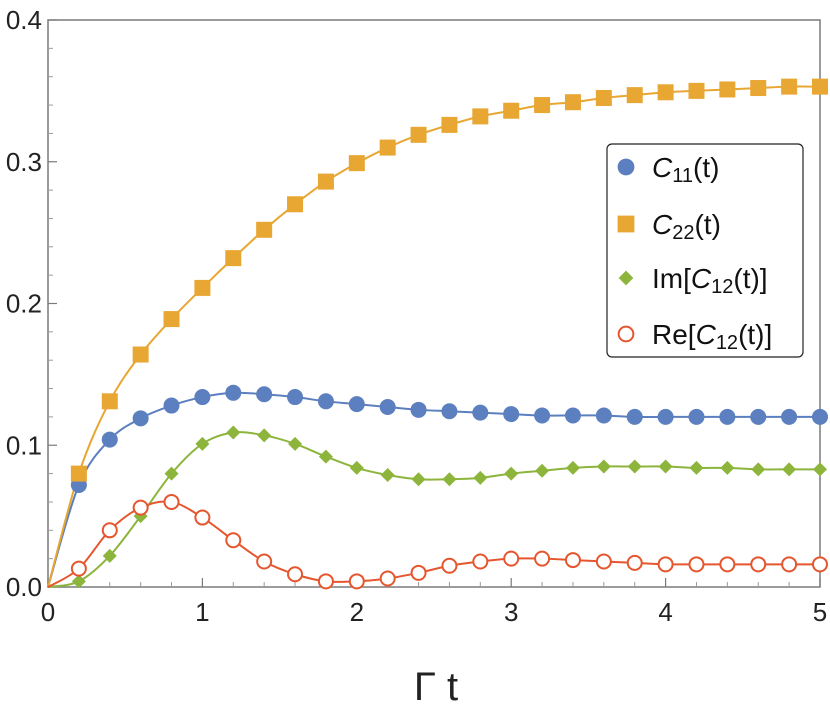 Image resolution: width=830 pixels, height=713 pixels. Describe the element at coordinates (436, 687) in the screenshot. I see `x-axis-title: Γ t` at that location.